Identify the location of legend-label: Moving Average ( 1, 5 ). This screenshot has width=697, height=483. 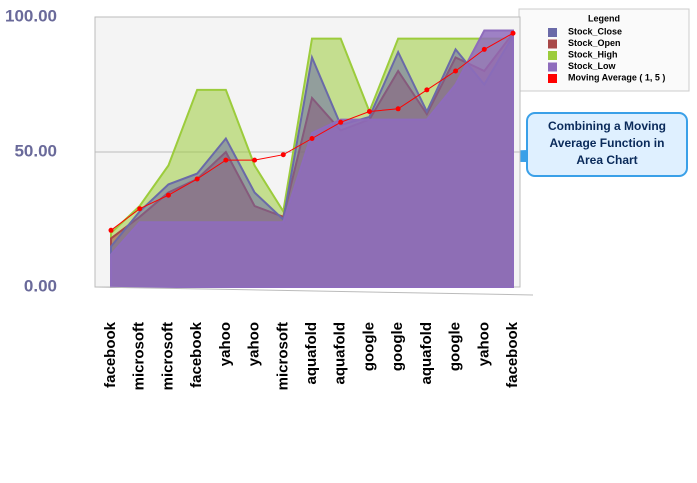
(616, 77).